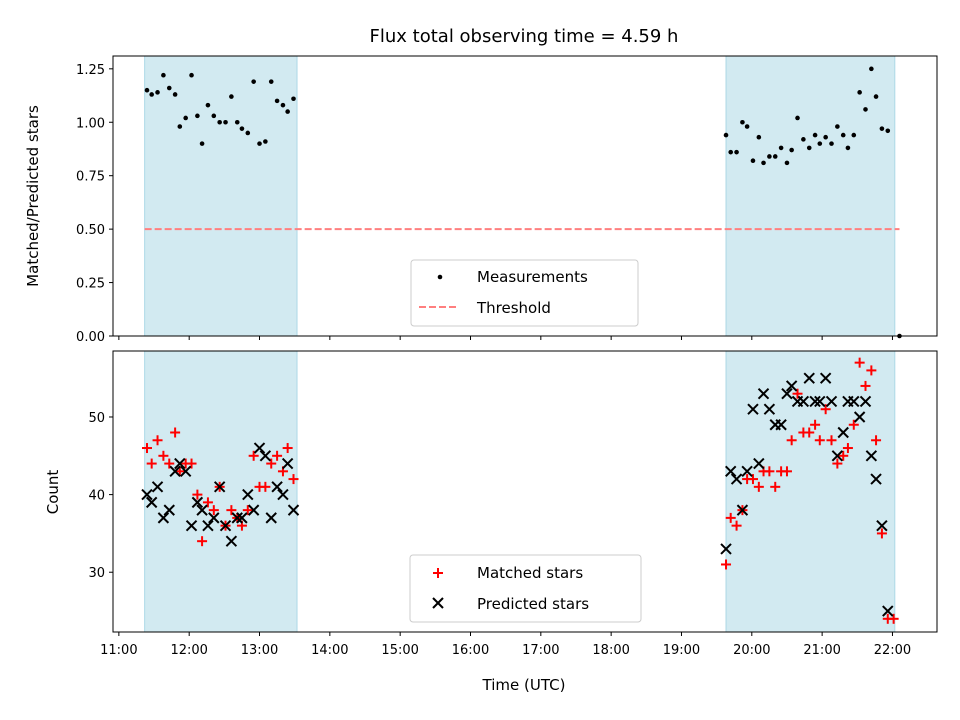 The image size is (960, 720). What do you see at coordinates (90, 337) in the screenshot?
I see `y-tick-label: 0.00` at bounding box center [90, 337].